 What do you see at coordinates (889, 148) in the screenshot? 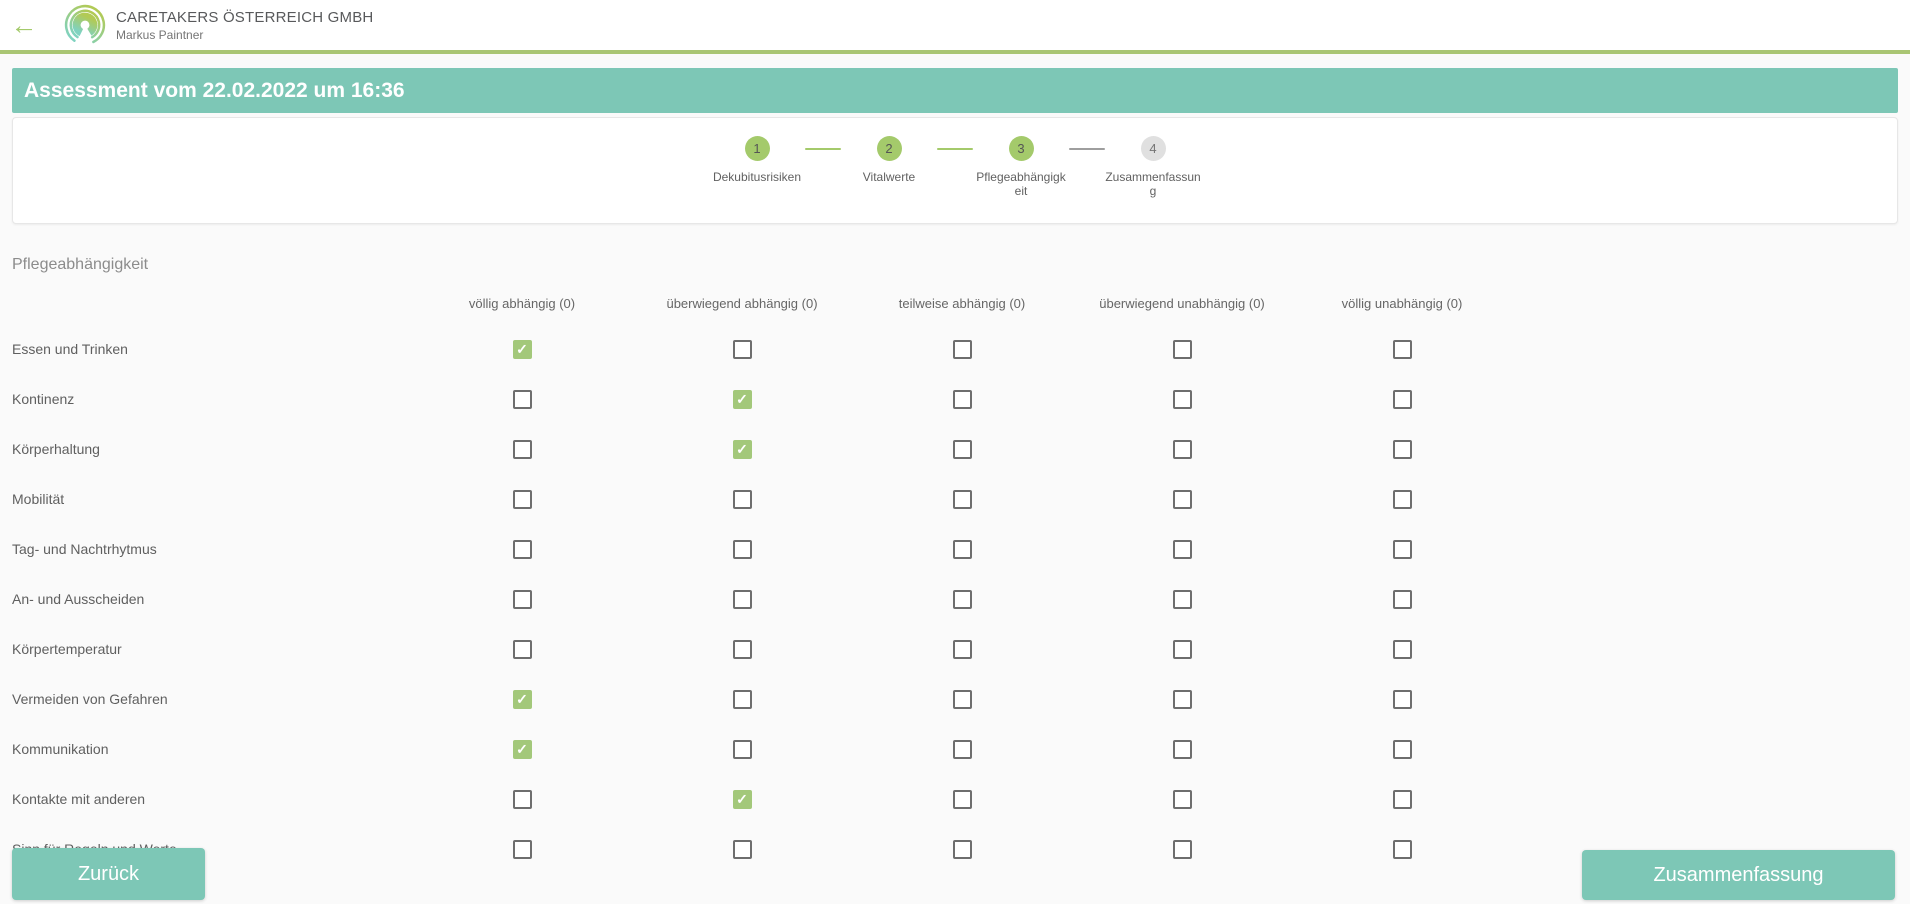
I see `step-number-circle: 2` at bounding box center [889, 148].